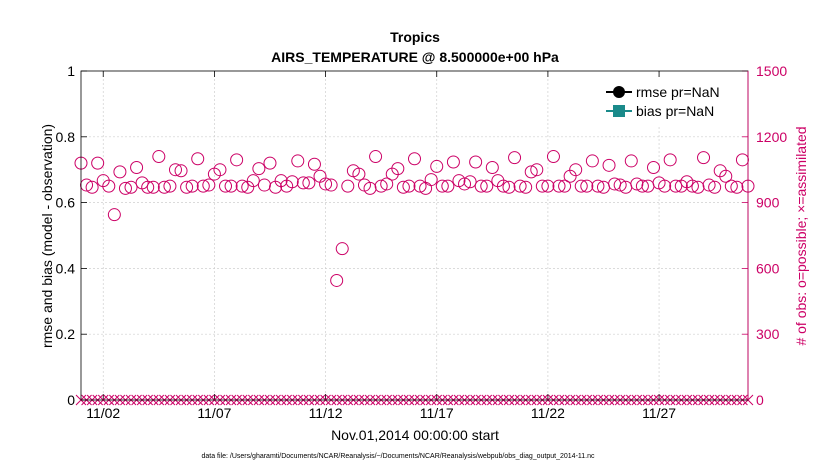 Image resolution: width=830 pixels, height=470 pixels. I want to click on y-right-axis-label: # of obs: o=possible; ×=assimilated, so click(801, 235).